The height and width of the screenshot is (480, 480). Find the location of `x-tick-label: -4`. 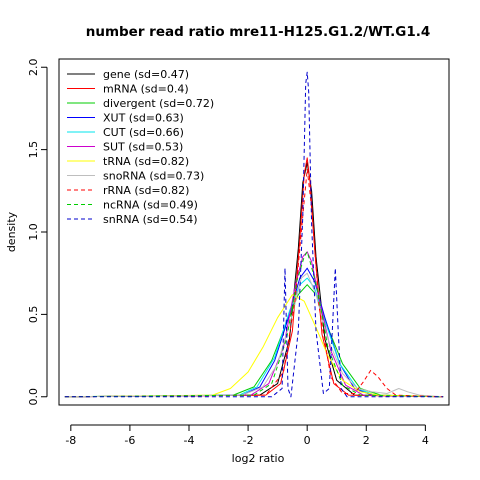

x-tick-label: -4 is located at coordinates (189, 440).